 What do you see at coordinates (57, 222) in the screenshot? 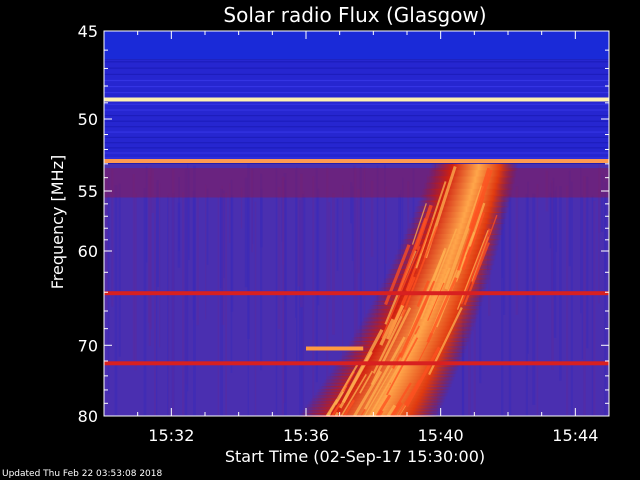
I see `y-axis-label: Frequency [MHz]` at bounding box center [57, 222].